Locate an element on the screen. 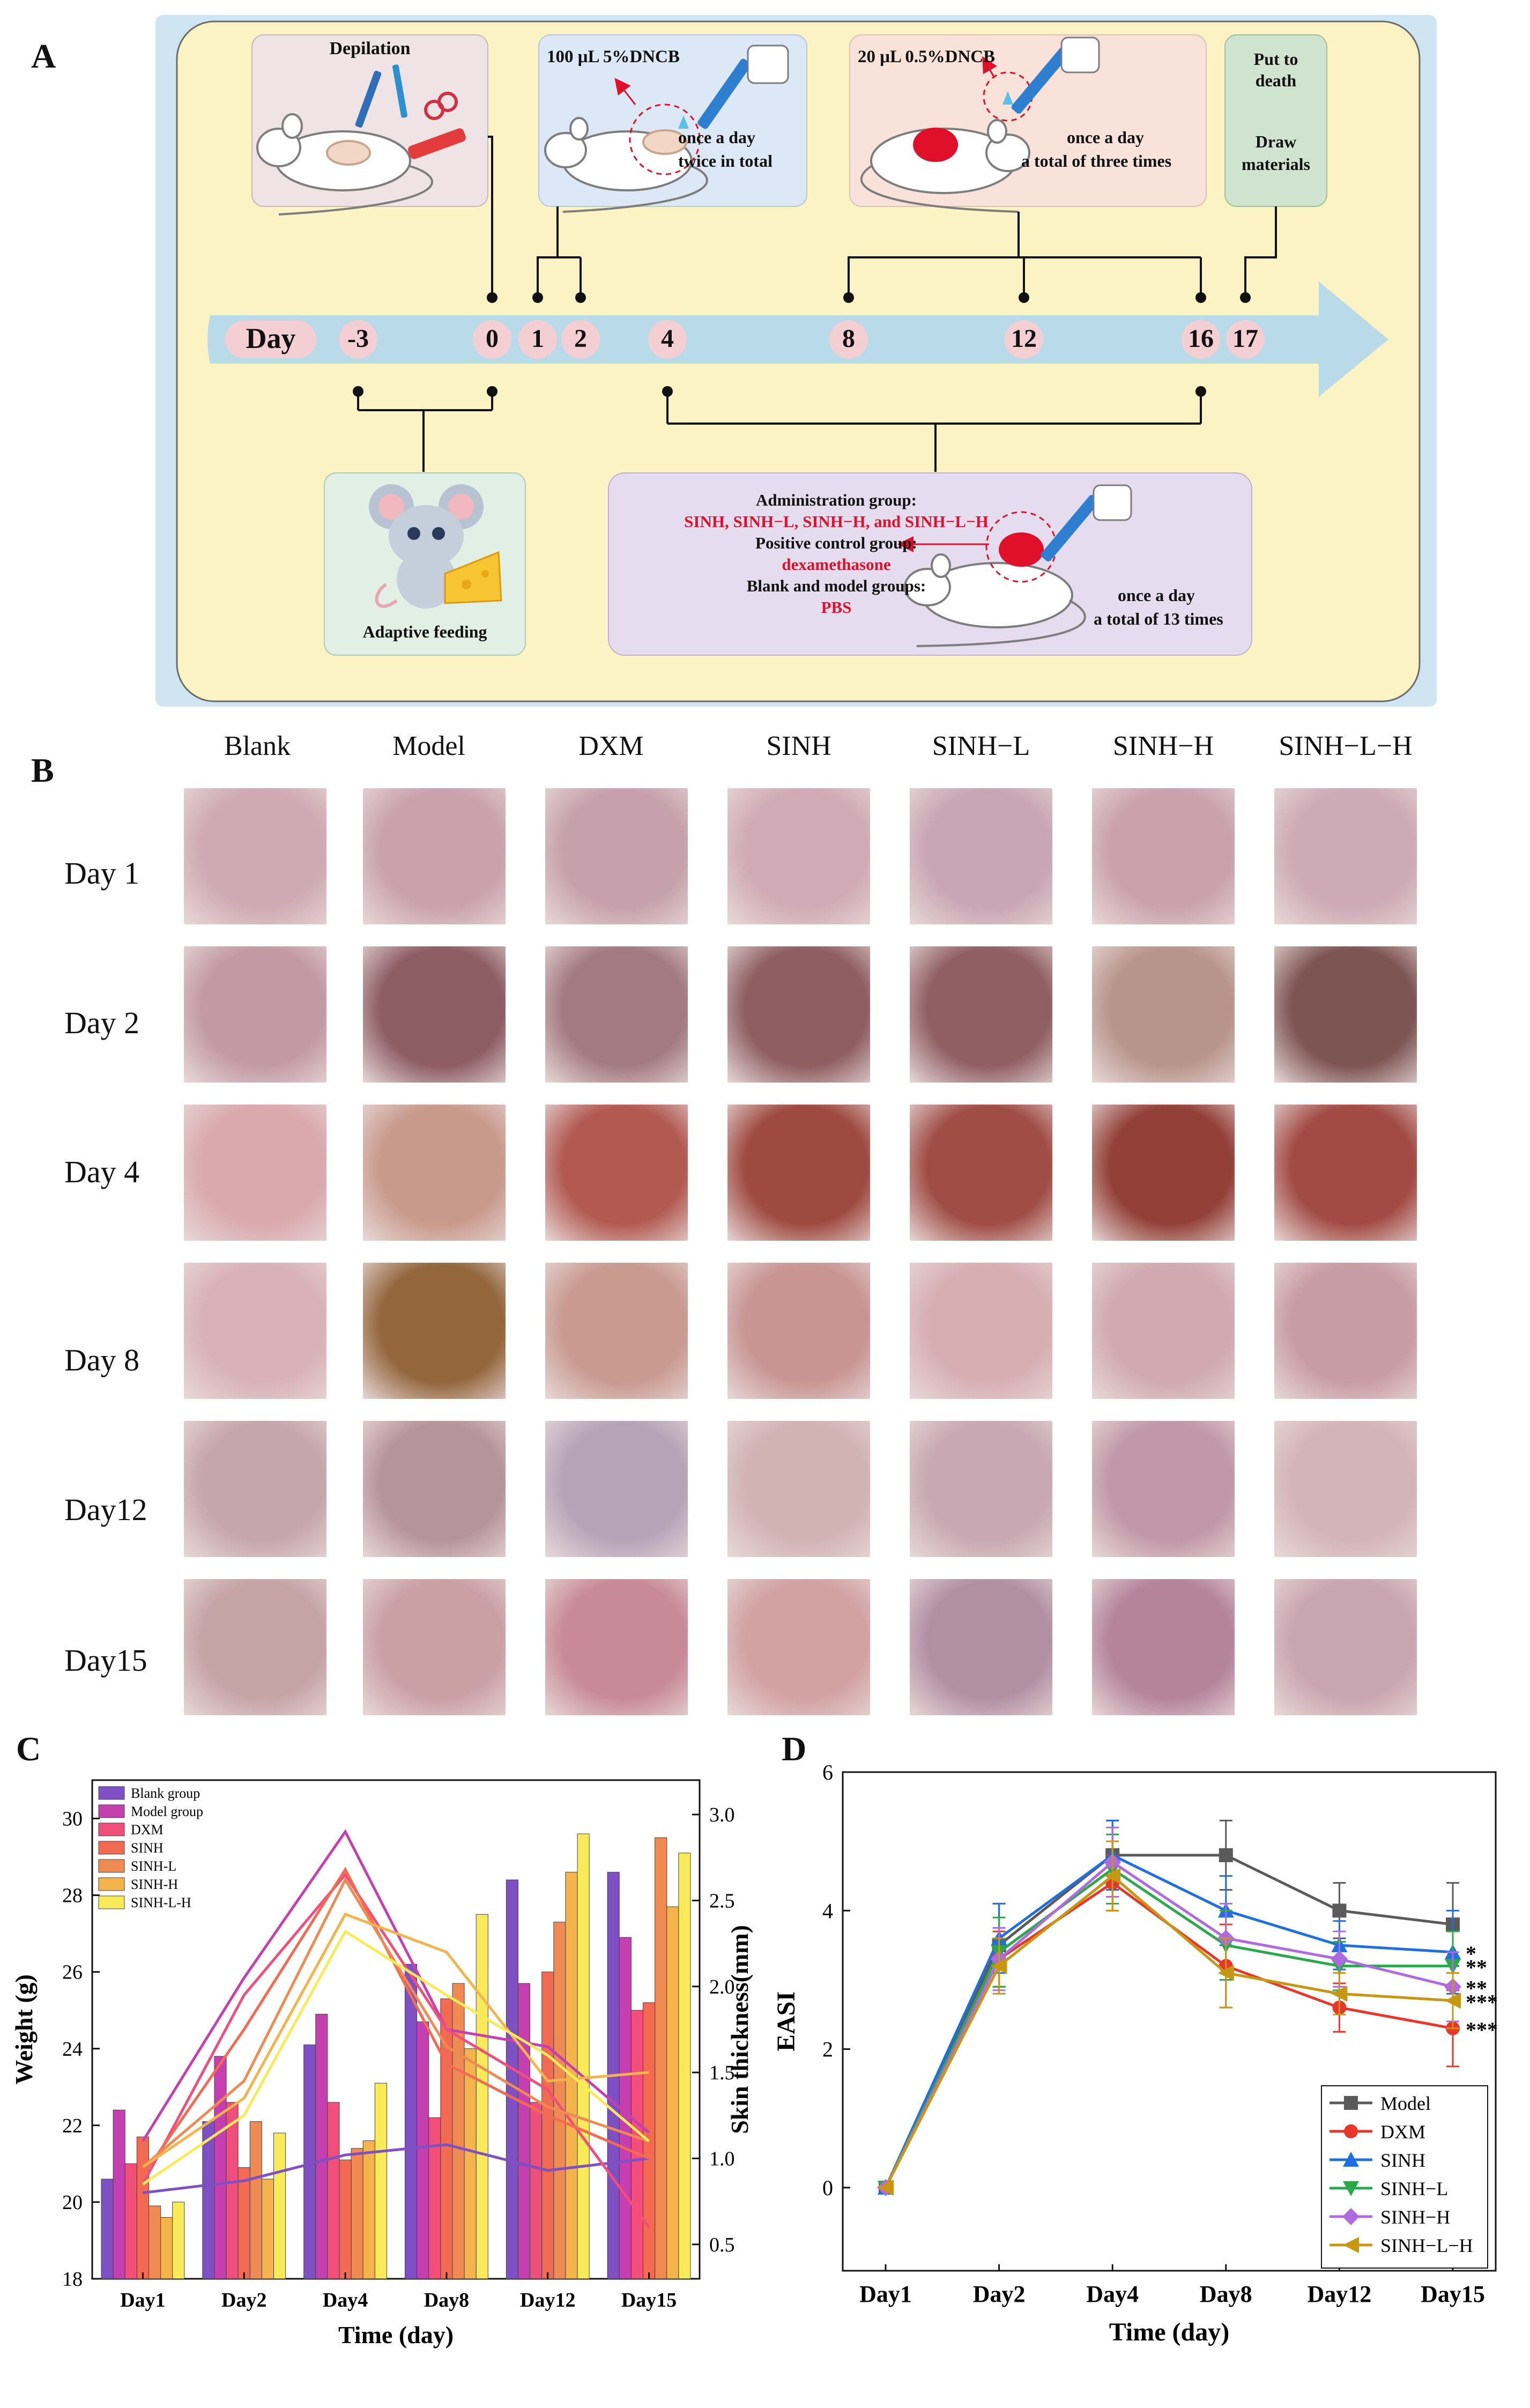 Image resolution: width=1530 pixels, height=2408 pixels. y-axis-label: EASI is located at coordinates (786, 2021).